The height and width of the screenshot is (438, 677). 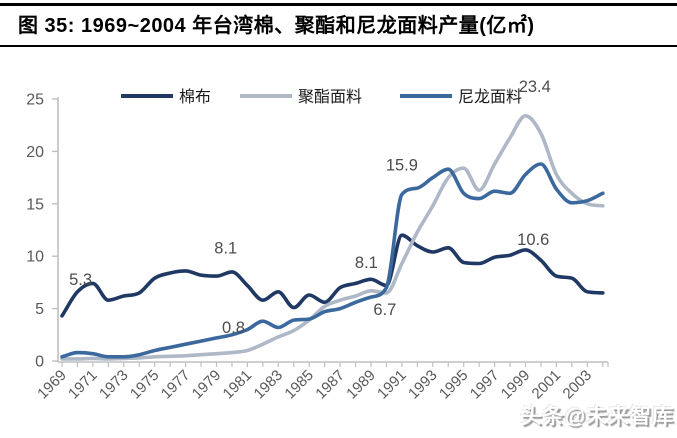 What do you see at coordinates (490, 97) in the screenshot?
I see `legend-label: 尼龙面料` at bounding box center [490, 97].